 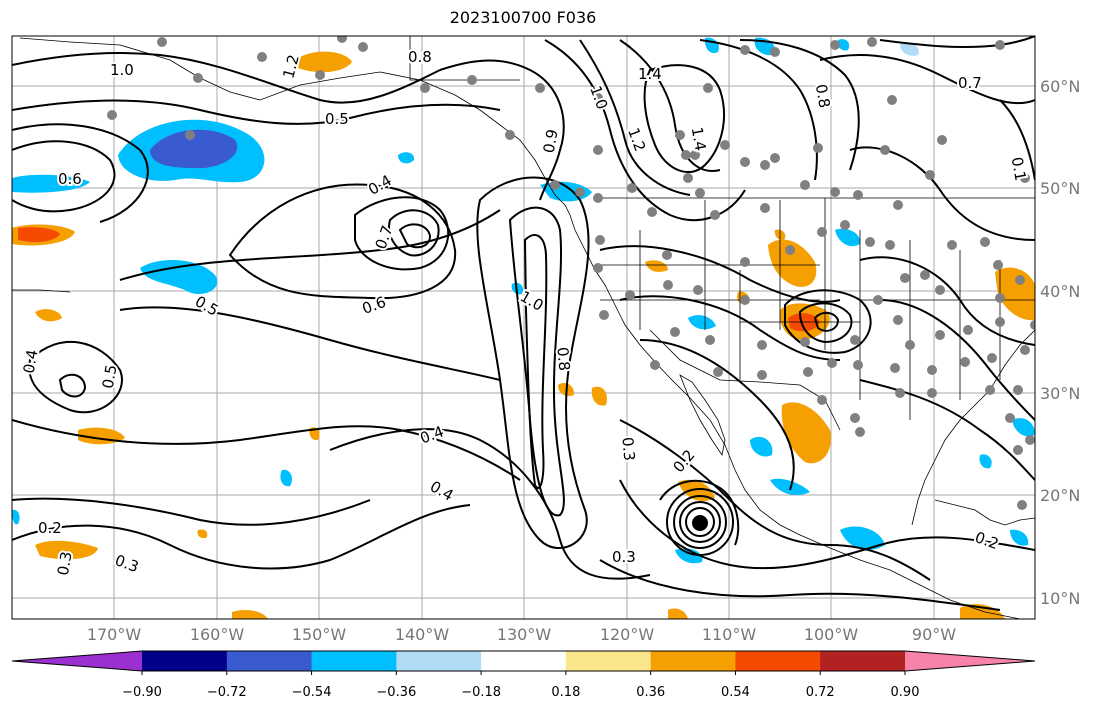 I want to click on lat-tick-labels: 60°N 50°N 40°N 30°N 20°N 10°N, so click(x=1060, y=342).